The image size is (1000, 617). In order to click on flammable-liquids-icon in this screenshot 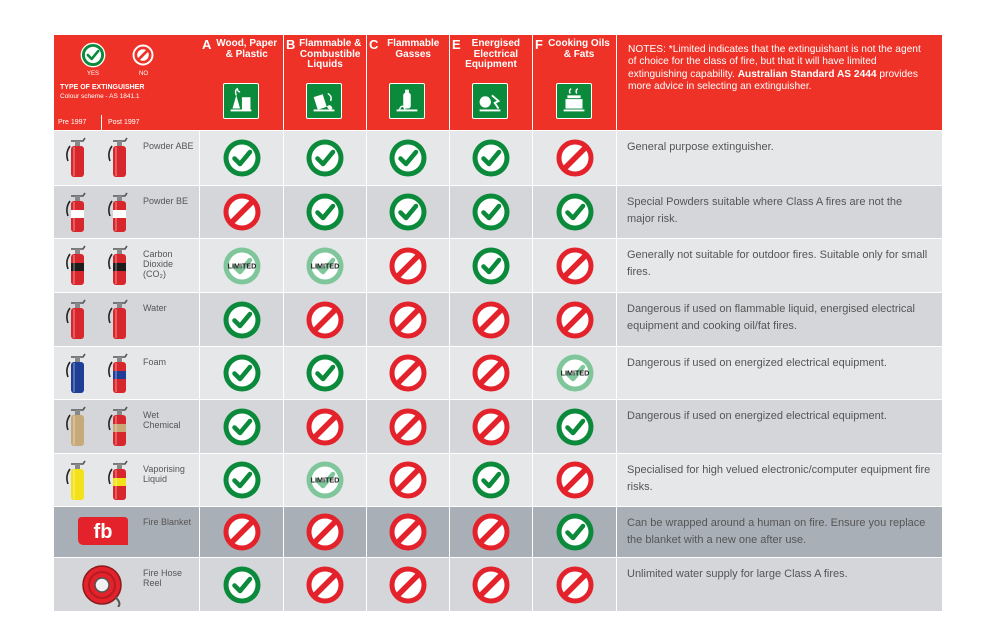, I will do `click(324, 101)`.